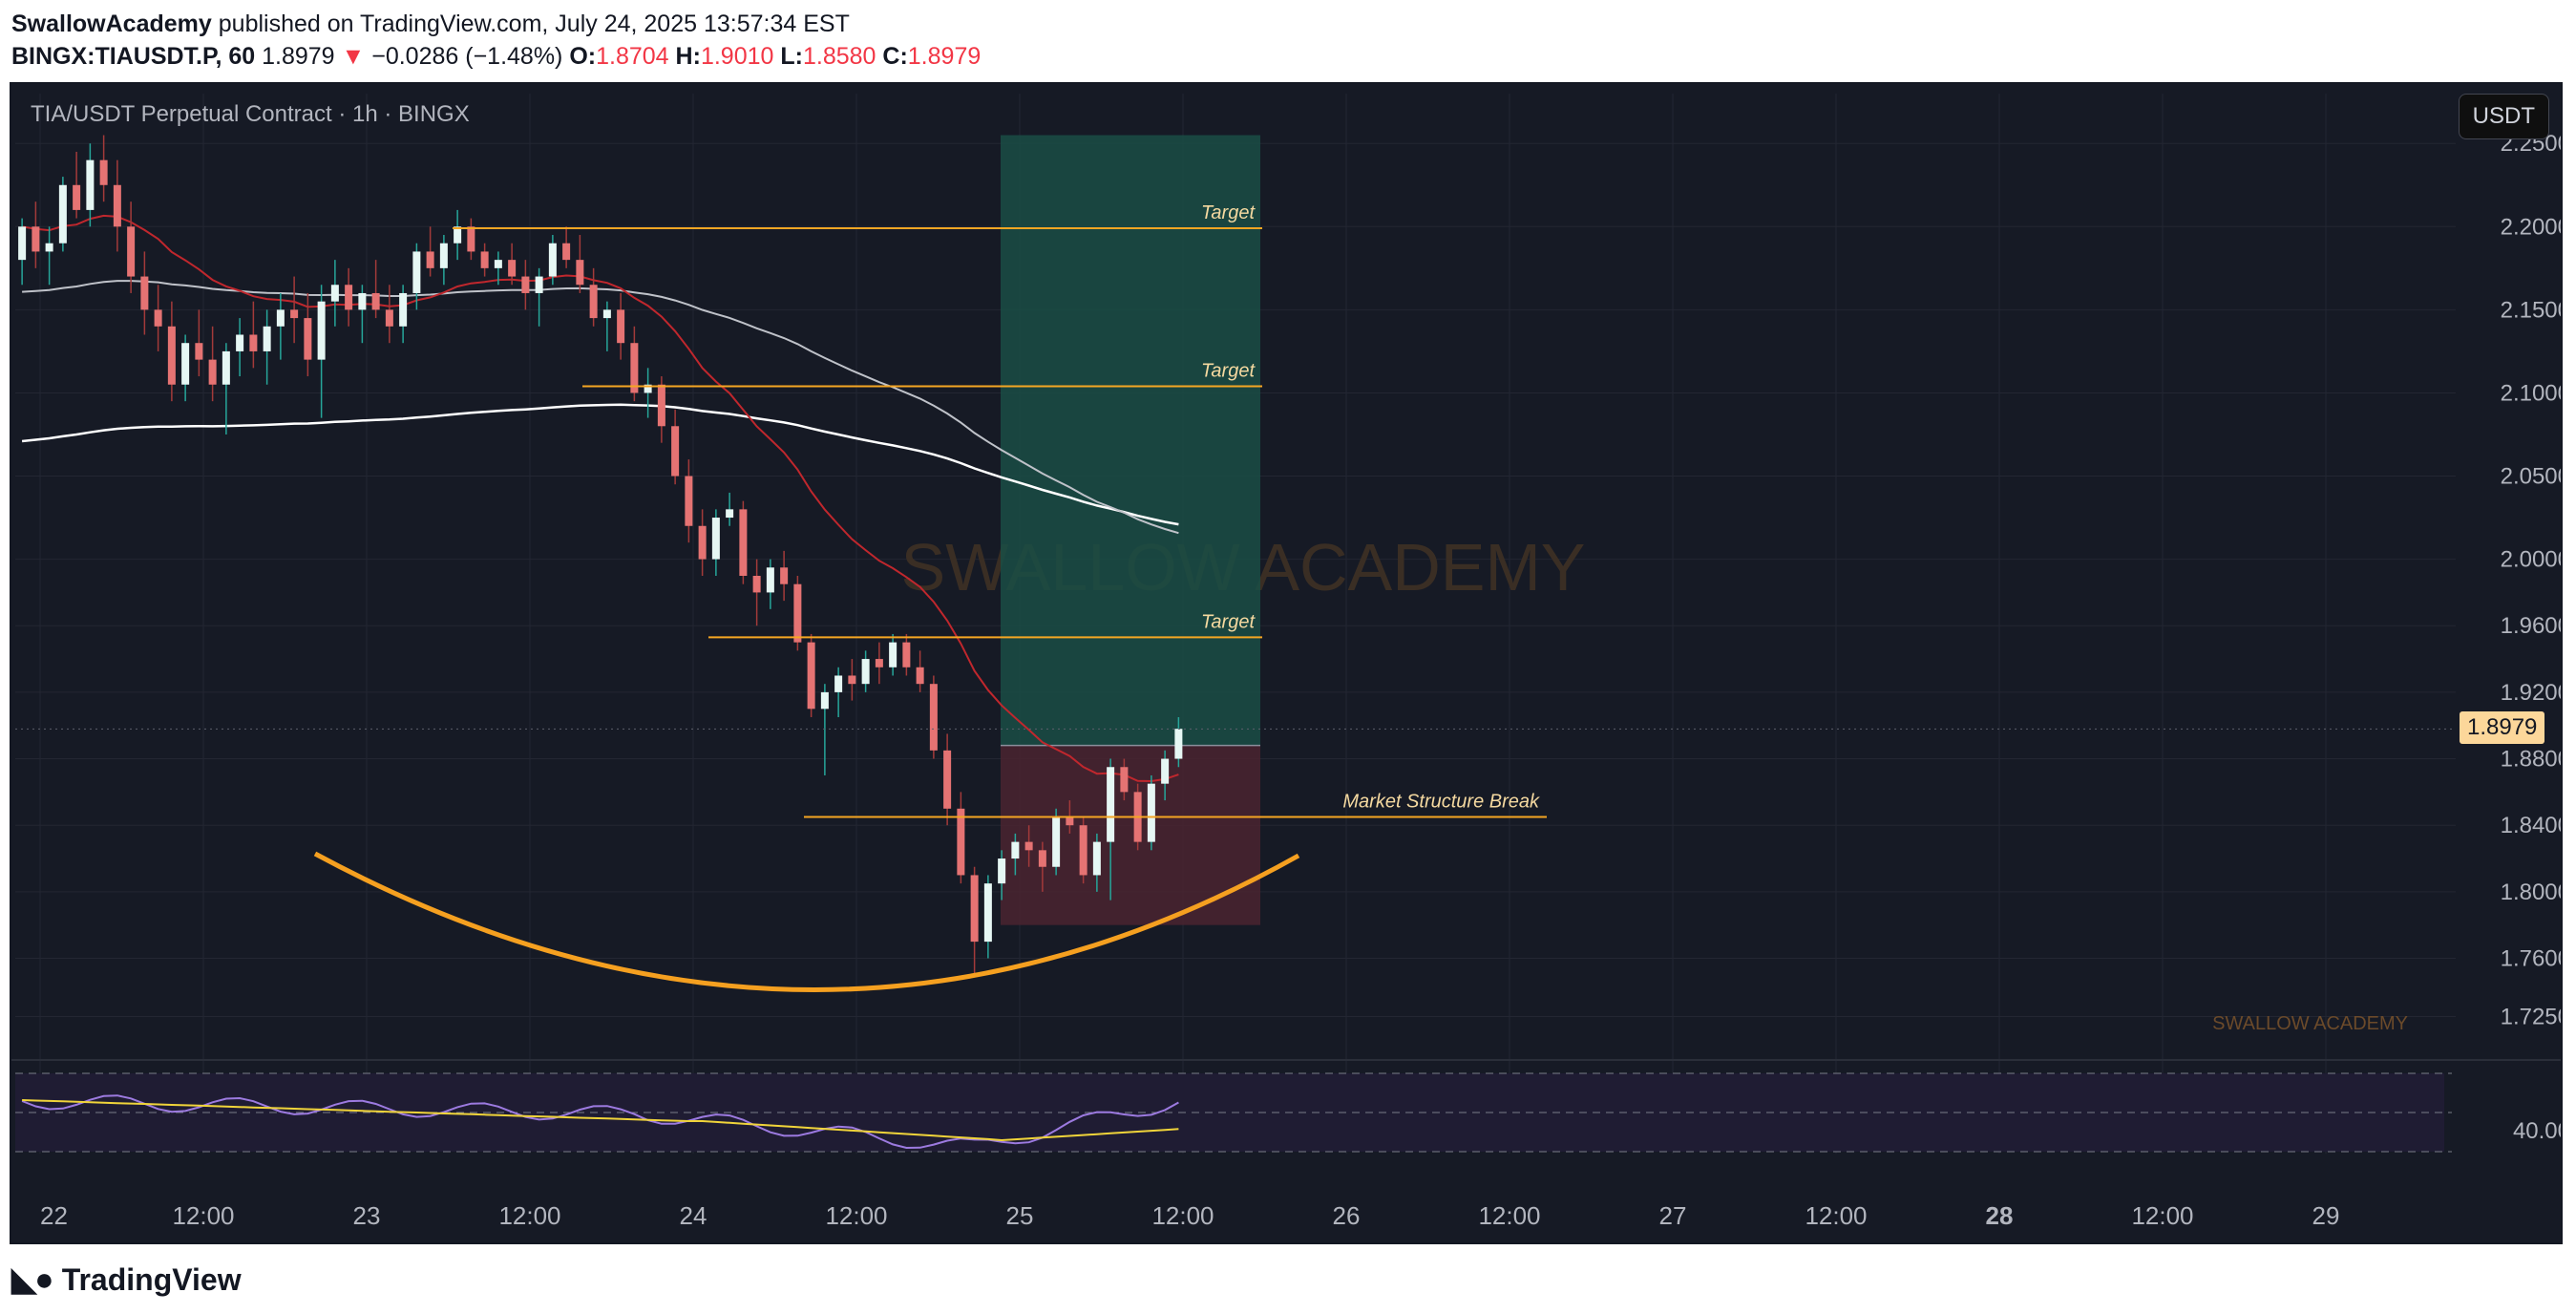 The height and width of the screenshot is (1314, 2576). I want to click on low-label: L:, so click(791, 56).